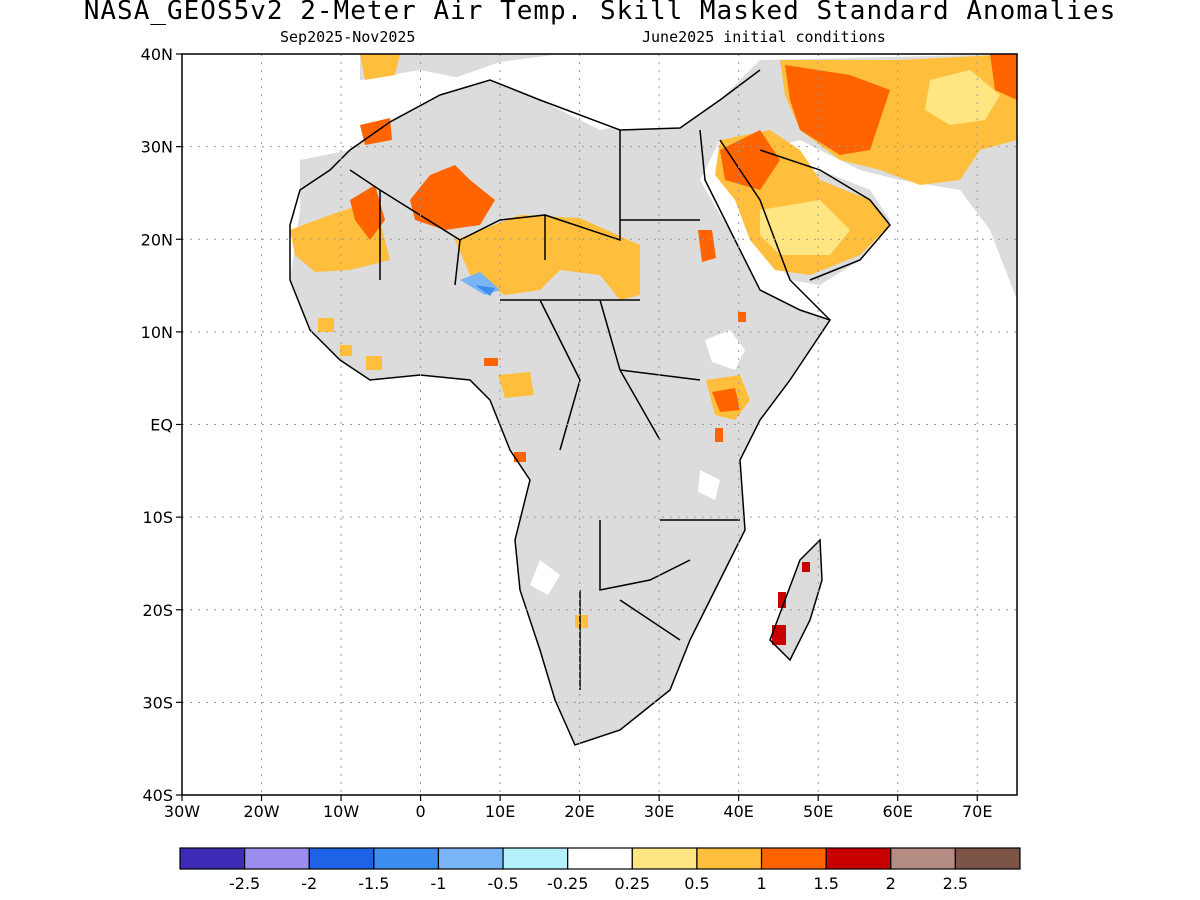 The image size is (1200, 900). I want to click on colorbar-label: -1.5, so click(373, 883).